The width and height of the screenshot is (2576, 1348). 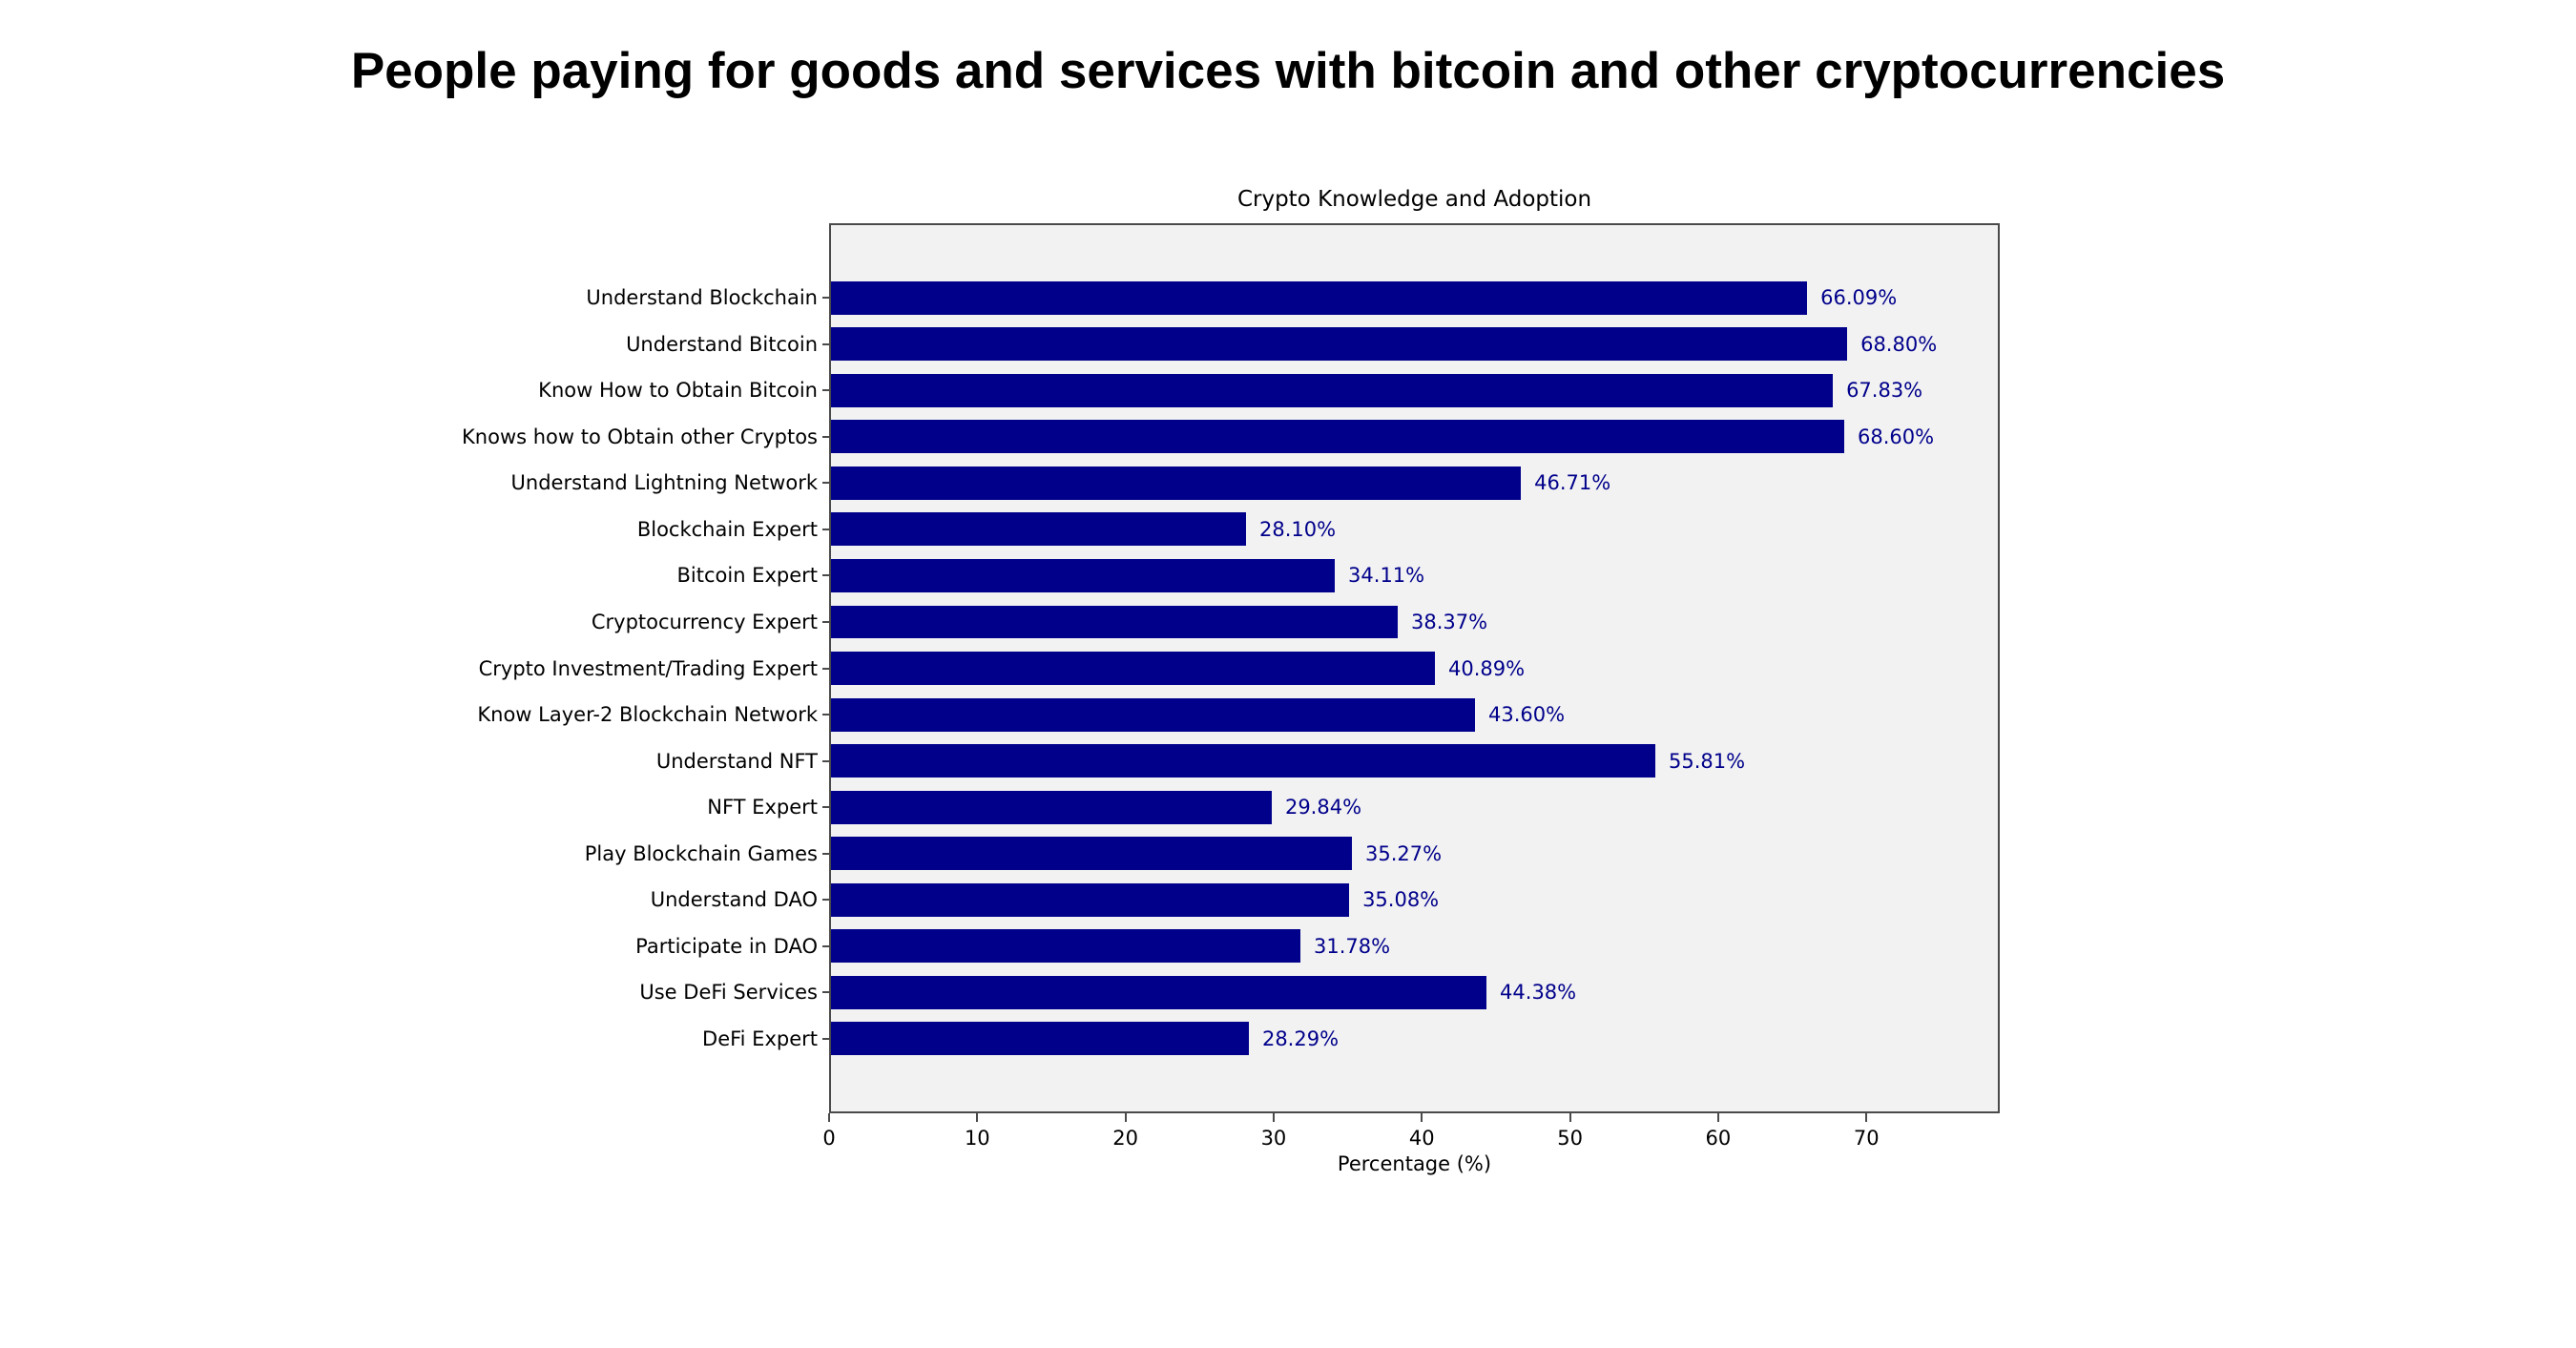 What do you see at coordinates (678, 391) in the screenshot?
I see `y-axis-label: Know How to Obtain Bitcoin` at bounding box center [678, 391].